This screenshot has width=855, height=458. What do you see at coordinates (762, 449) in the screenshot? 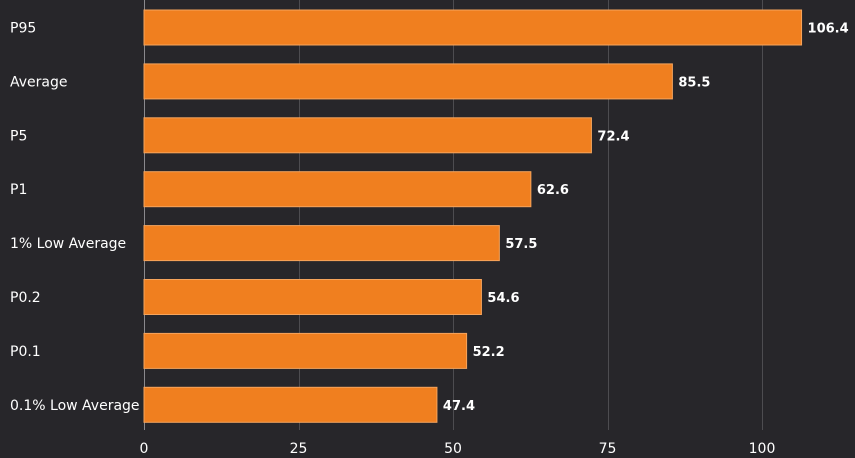
I see `x-tick-label: 100` at bounding box center [762, 449].